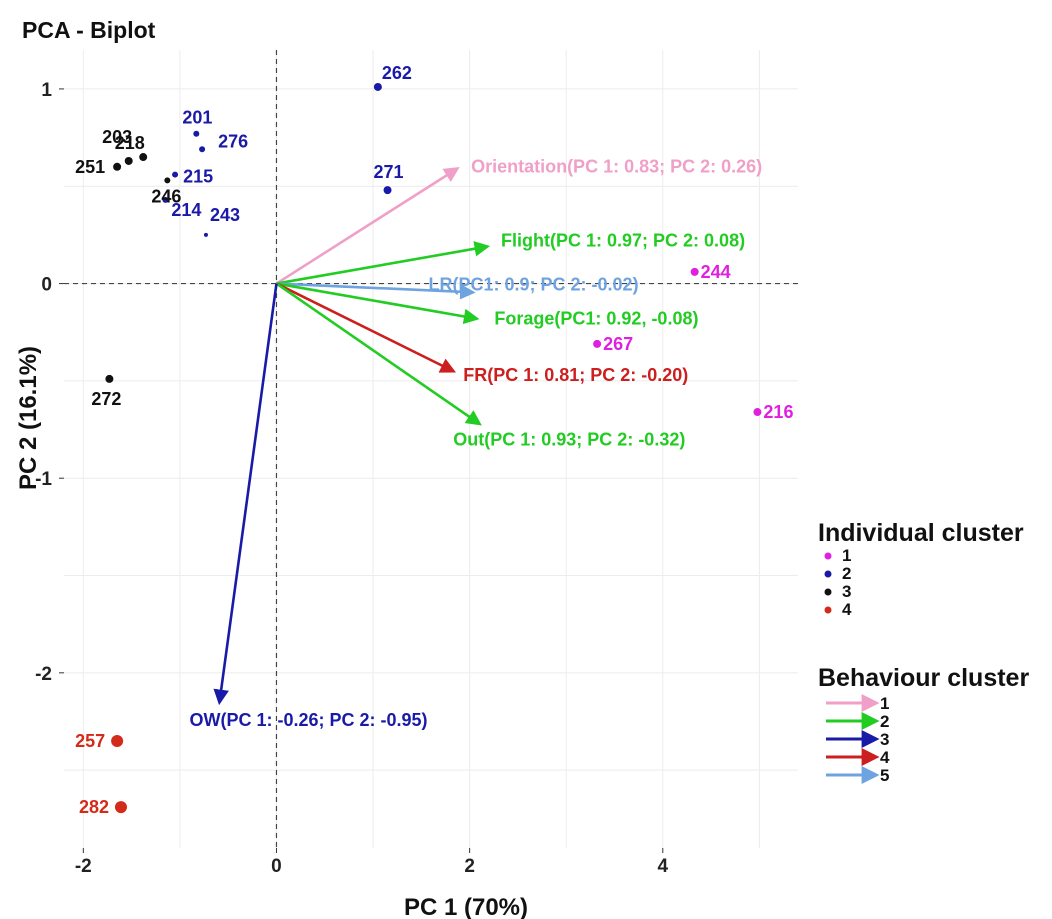 The image size is (1052, 919). Describe the element at coordinates (663, 866) in the screenshot. I see `x-tick-label: 4` at that location.